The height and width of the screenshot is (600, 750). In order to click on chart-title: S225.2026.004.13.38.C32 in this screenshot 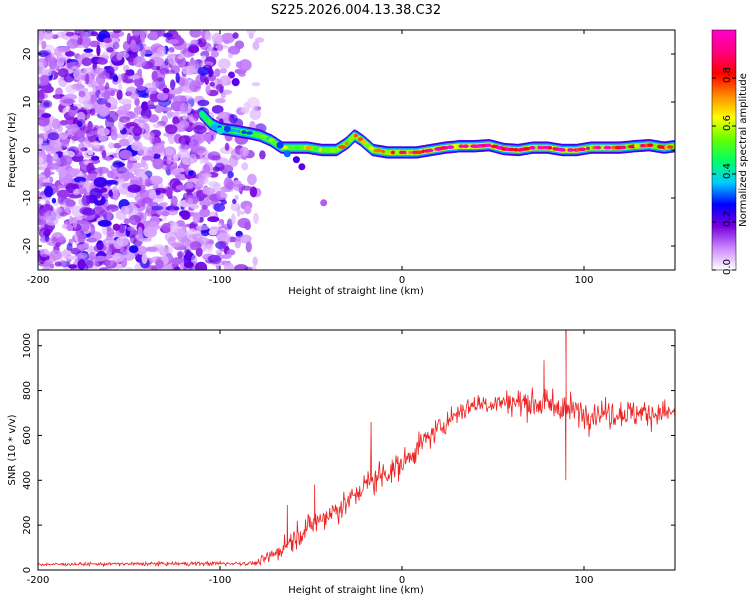, I will do `click(356, 10)`.